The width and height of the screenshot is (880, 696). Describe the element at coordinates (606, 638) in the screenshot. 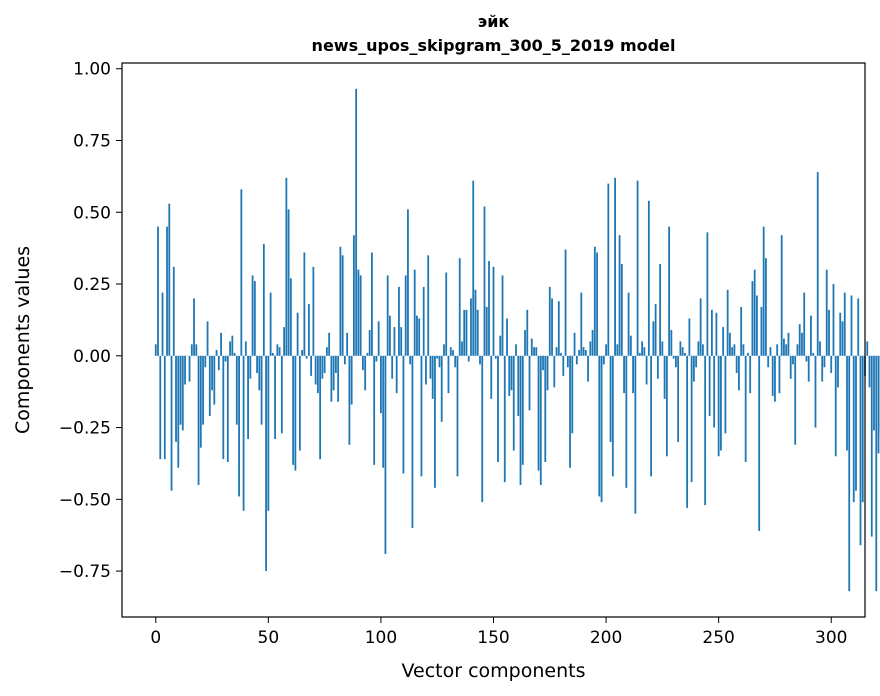

I see `x-tick-label: 200` at that location.